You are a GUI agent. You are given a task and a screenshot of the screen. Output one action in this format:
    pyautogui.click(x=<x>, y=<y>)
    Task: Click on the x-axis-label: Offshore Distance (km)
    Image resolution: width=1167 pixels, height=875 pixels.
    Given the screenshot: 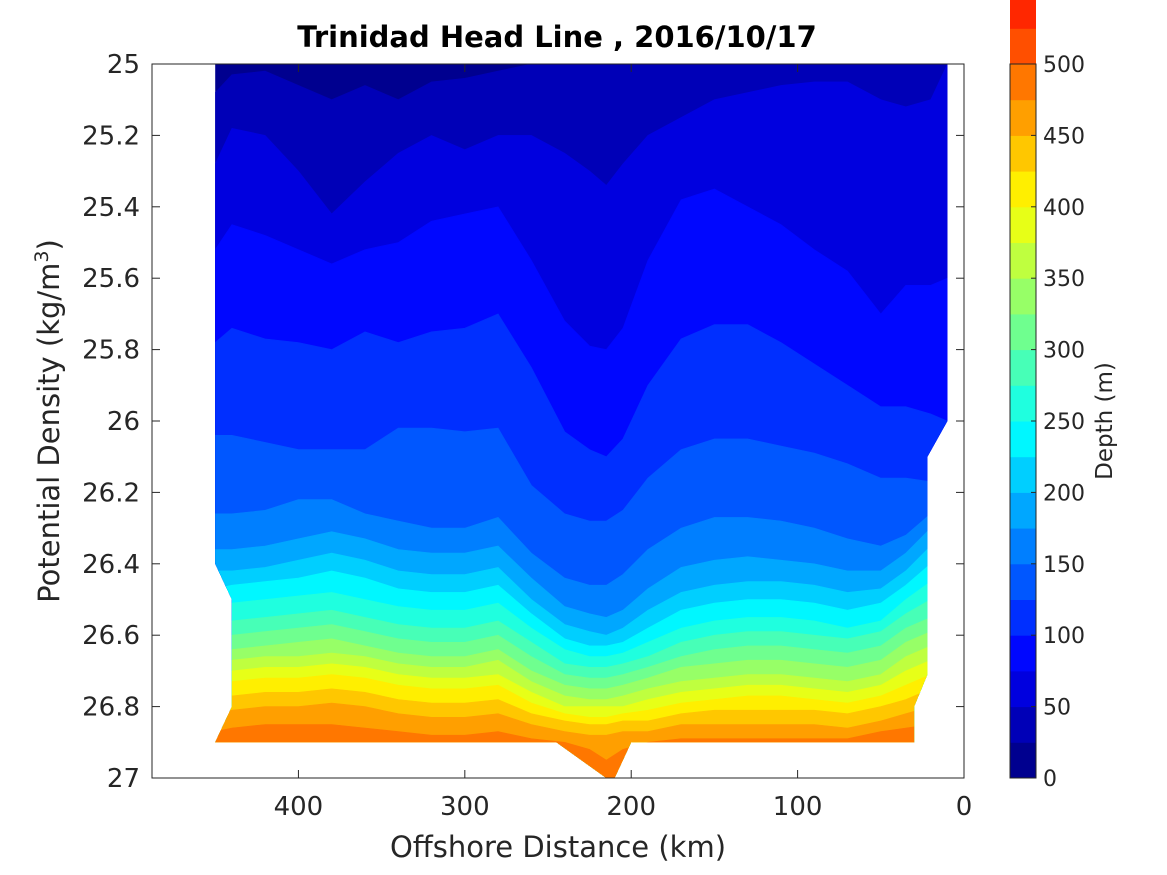 What is the action you would take?
    pyautogui.click(x=558, y=847)
    